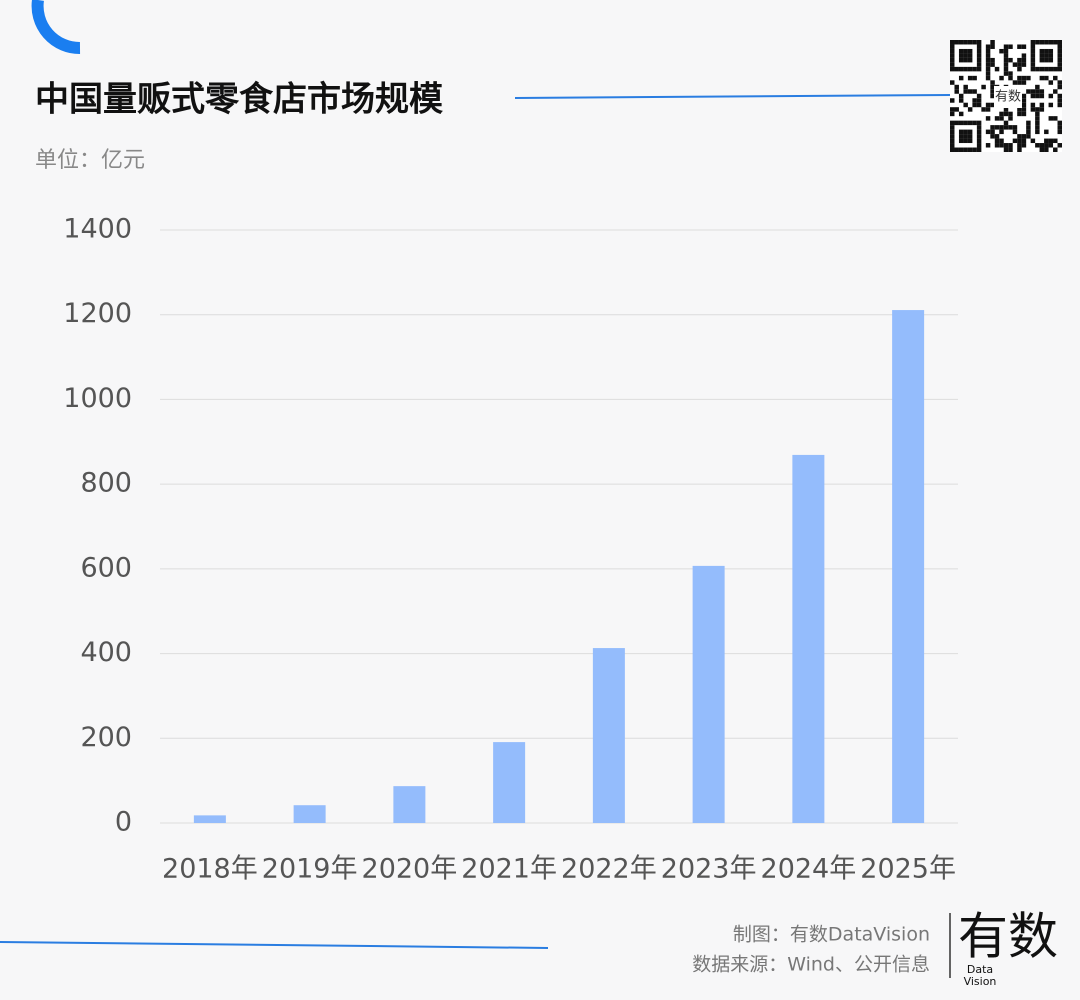 This screenshot has height=1000, width=1080. Describe the element at coordinates (56, 27) in the screenshot. I see `corner-arc` at that location.